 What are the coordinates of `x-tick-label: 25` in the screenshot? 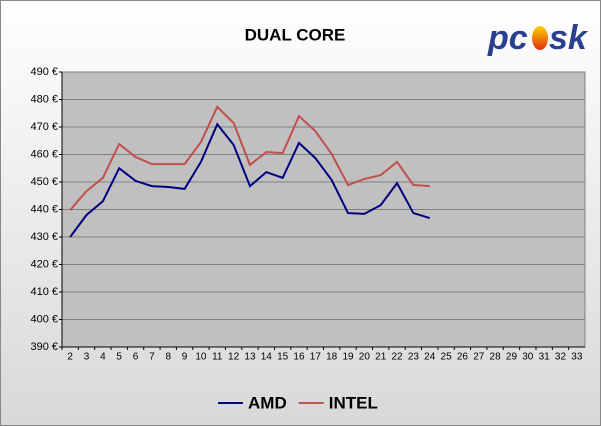 It's located at (447, 357).